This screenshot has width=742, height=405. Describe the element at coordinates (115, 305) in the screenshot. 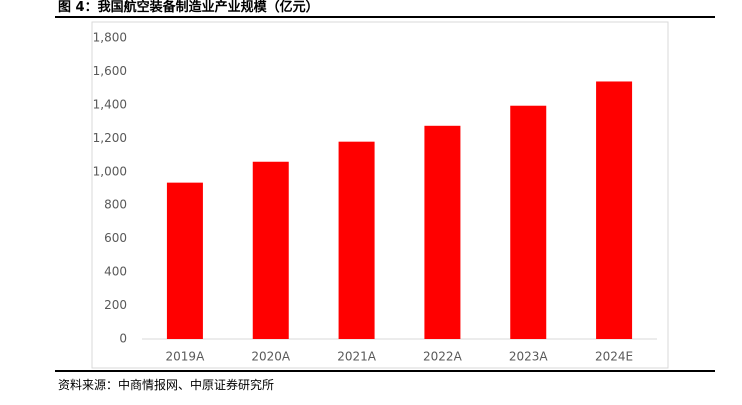

I see `y-tick-label: 200` at that location.